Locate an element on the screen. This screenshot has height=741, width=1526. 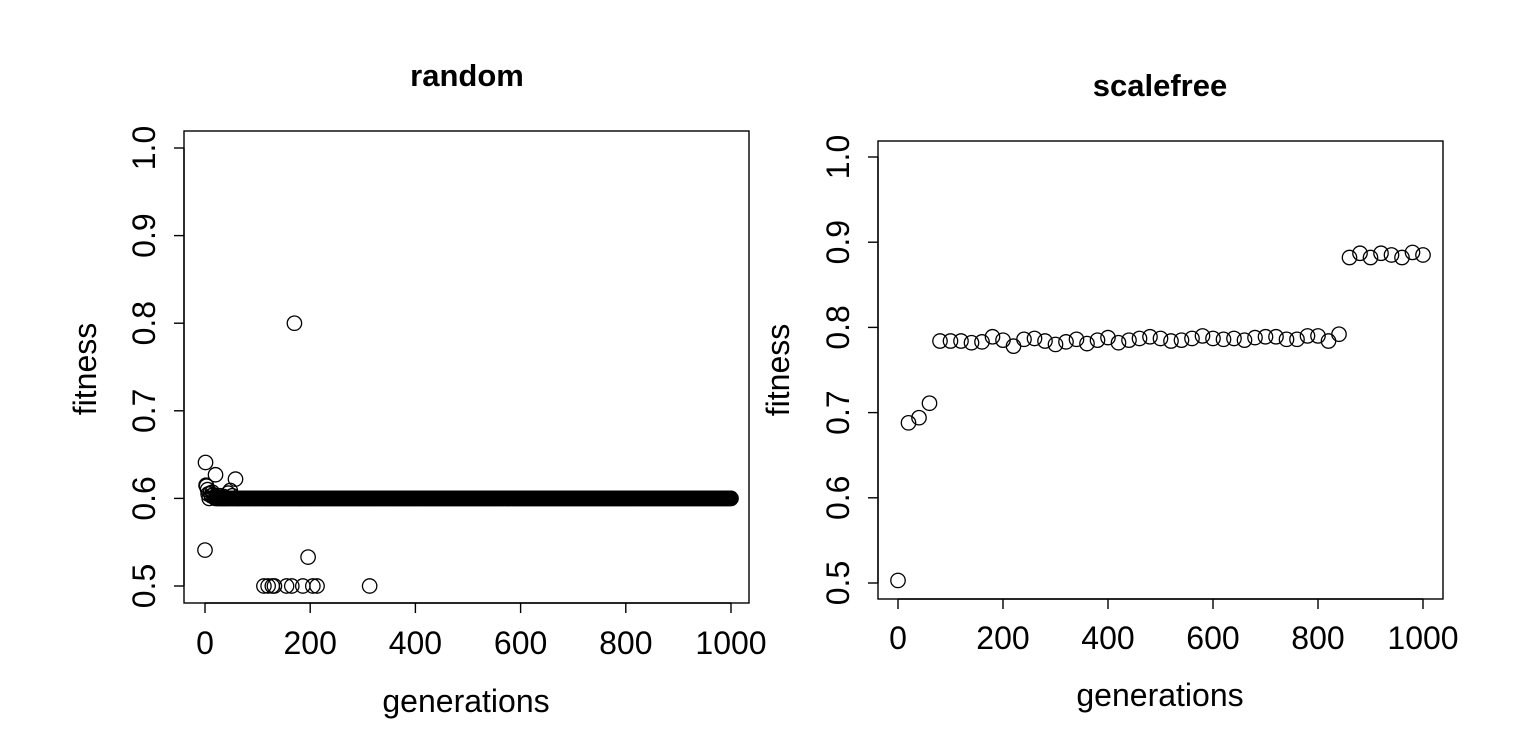
chart-title: scalefree is located at coordinates (1160, 85).